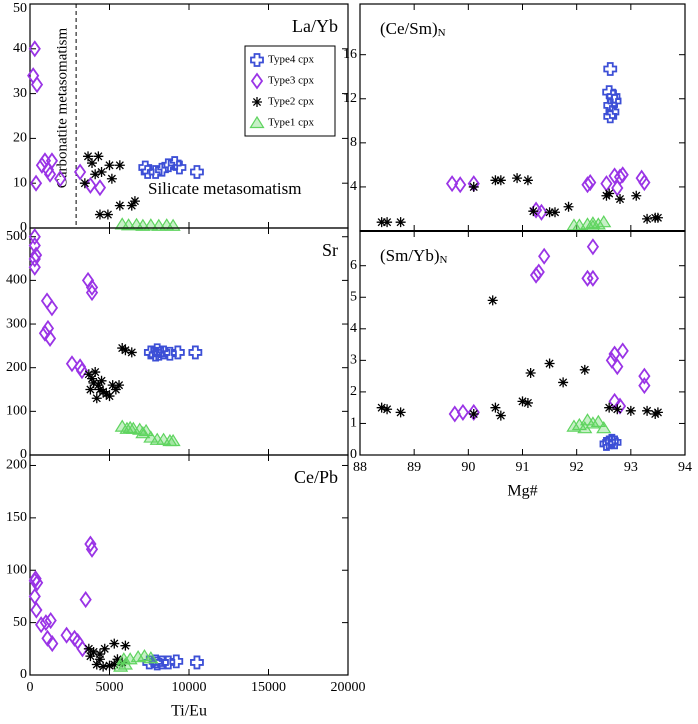 The width and height of the screenshot is (698, 724). I want to click on panel-label: Ce/Pb, so click(316, 477).